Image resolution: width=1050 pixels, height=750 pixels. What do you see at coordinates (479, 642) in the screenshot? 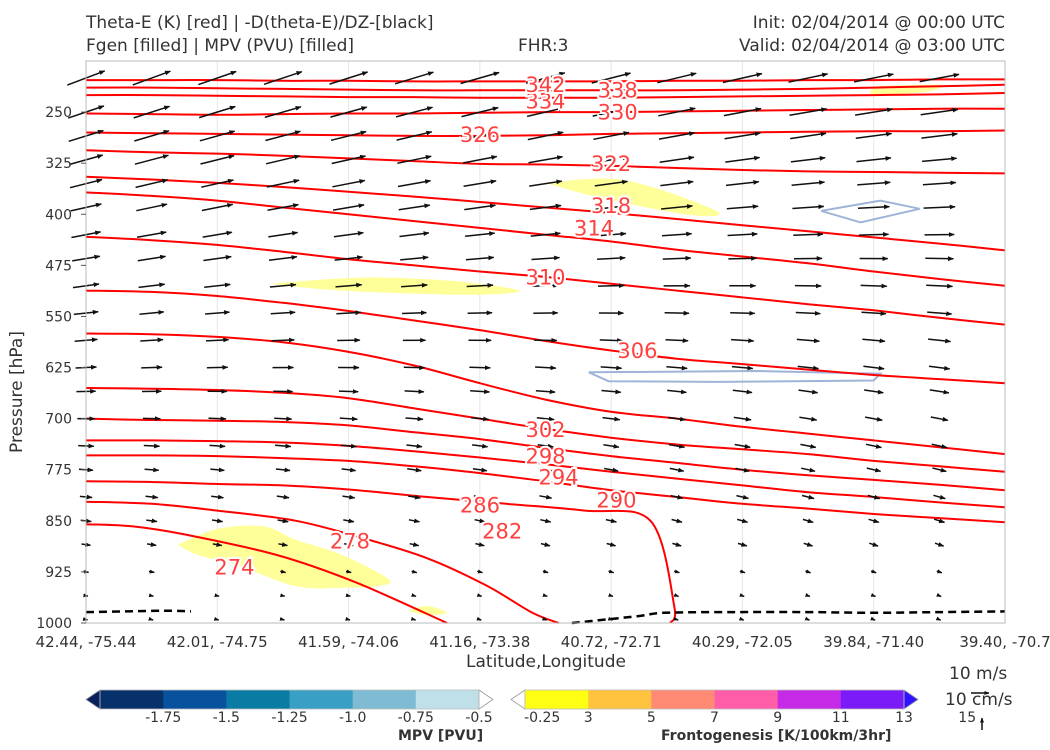
I see `x-tick-label: 41.16, -73.38` at bounding box center [479, 642].